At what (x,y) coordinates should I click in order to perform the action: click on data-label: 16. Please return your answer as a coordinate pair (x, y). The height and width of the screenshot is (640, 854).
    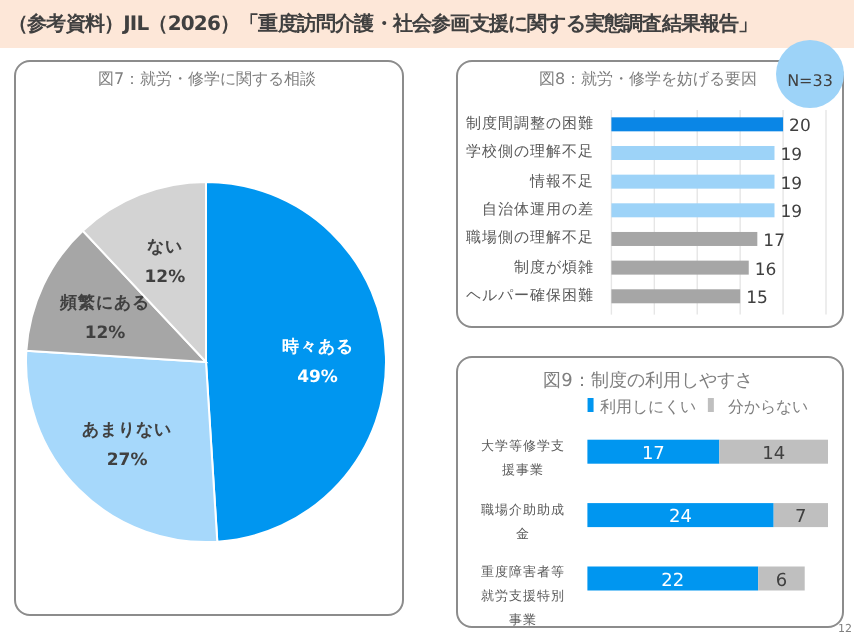
    Looking at the image, I should click on (765, 270).